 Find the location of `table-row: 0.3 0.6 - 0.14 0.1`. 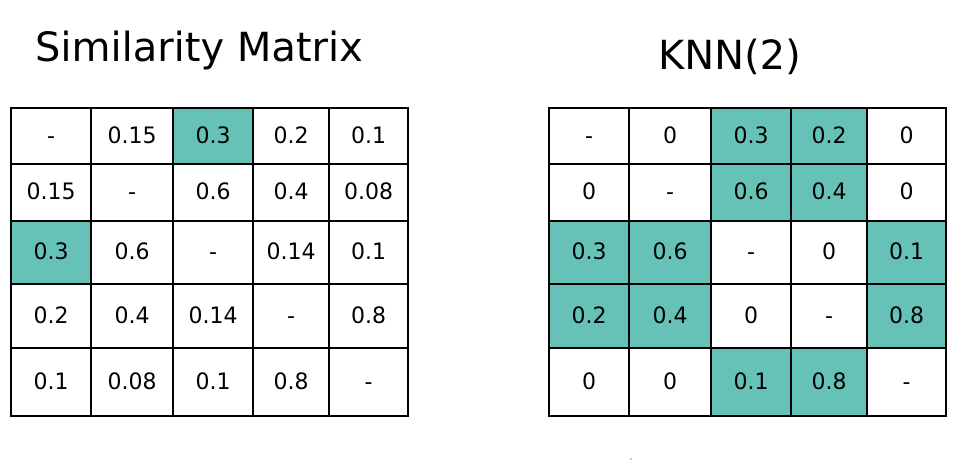

table-row: 0.3 0.6 - 0.14 0.1 is located at coordinates (209, 252).